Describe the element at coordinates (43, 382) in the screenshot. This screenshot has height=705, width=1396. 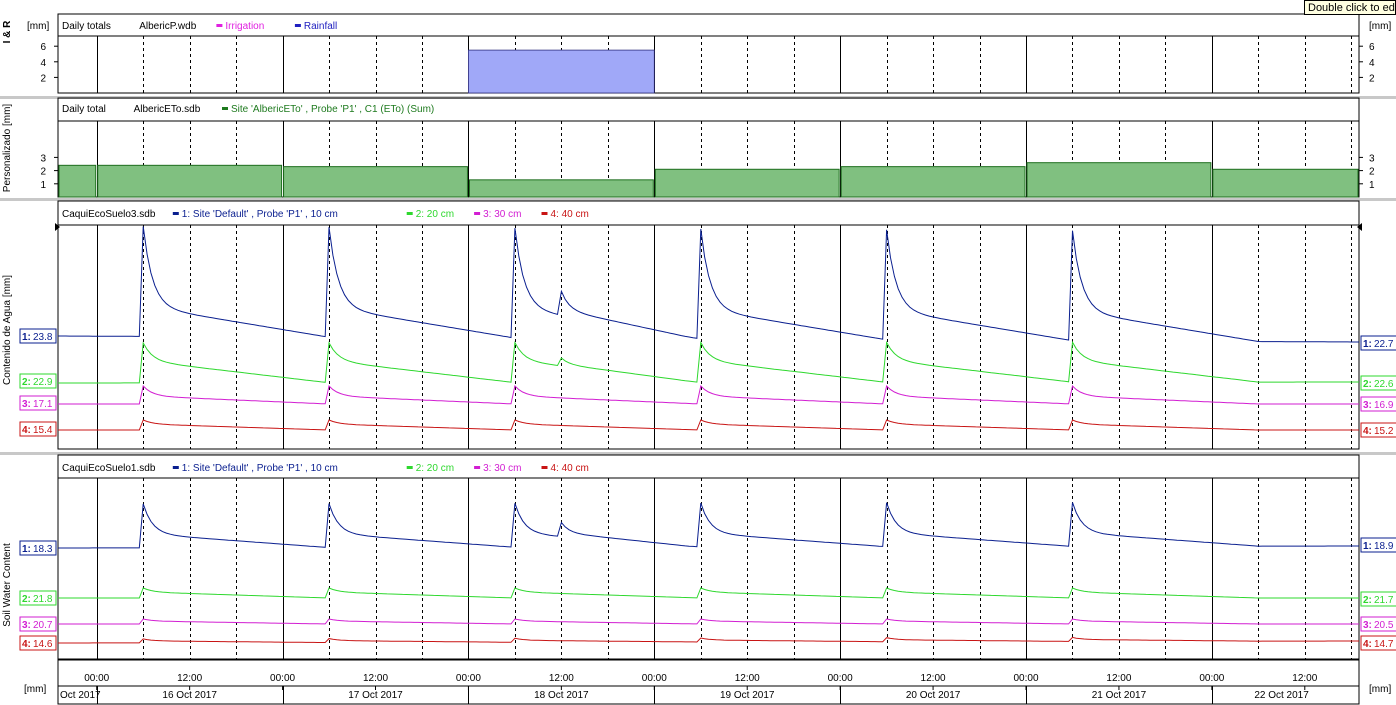
I see `left-value: 22.9` at that location.